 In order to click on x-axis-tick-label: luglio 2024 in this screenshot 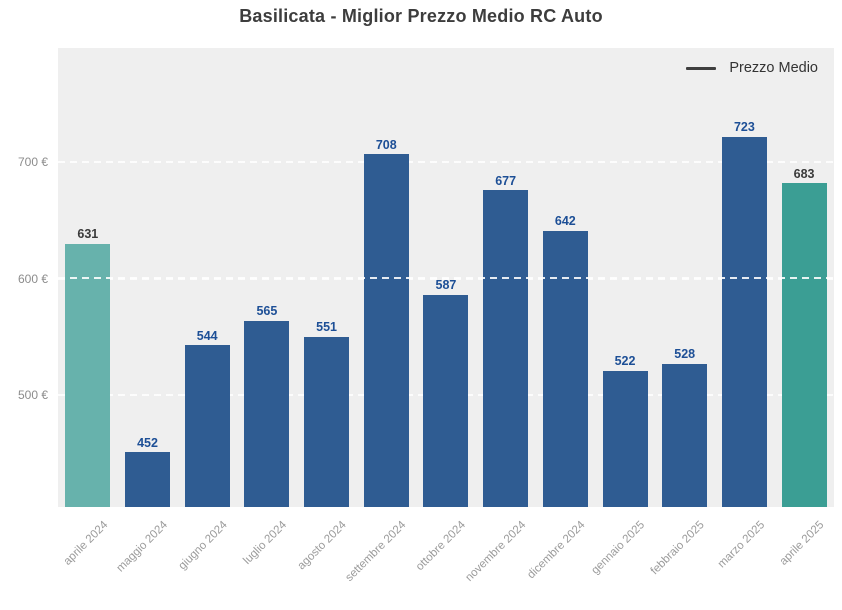, I will do `click(265, 543)`.